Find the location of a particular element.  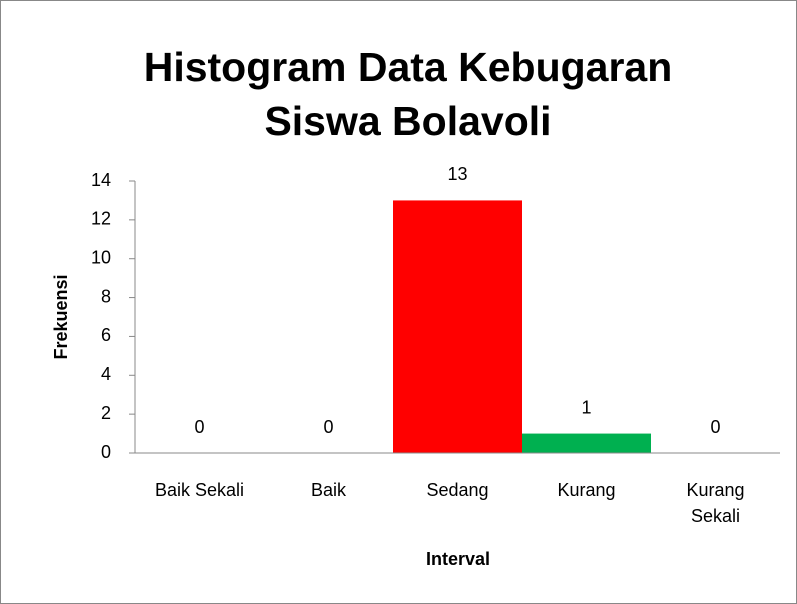

x-tick-label: Baik is located at coordinates (328, 490).